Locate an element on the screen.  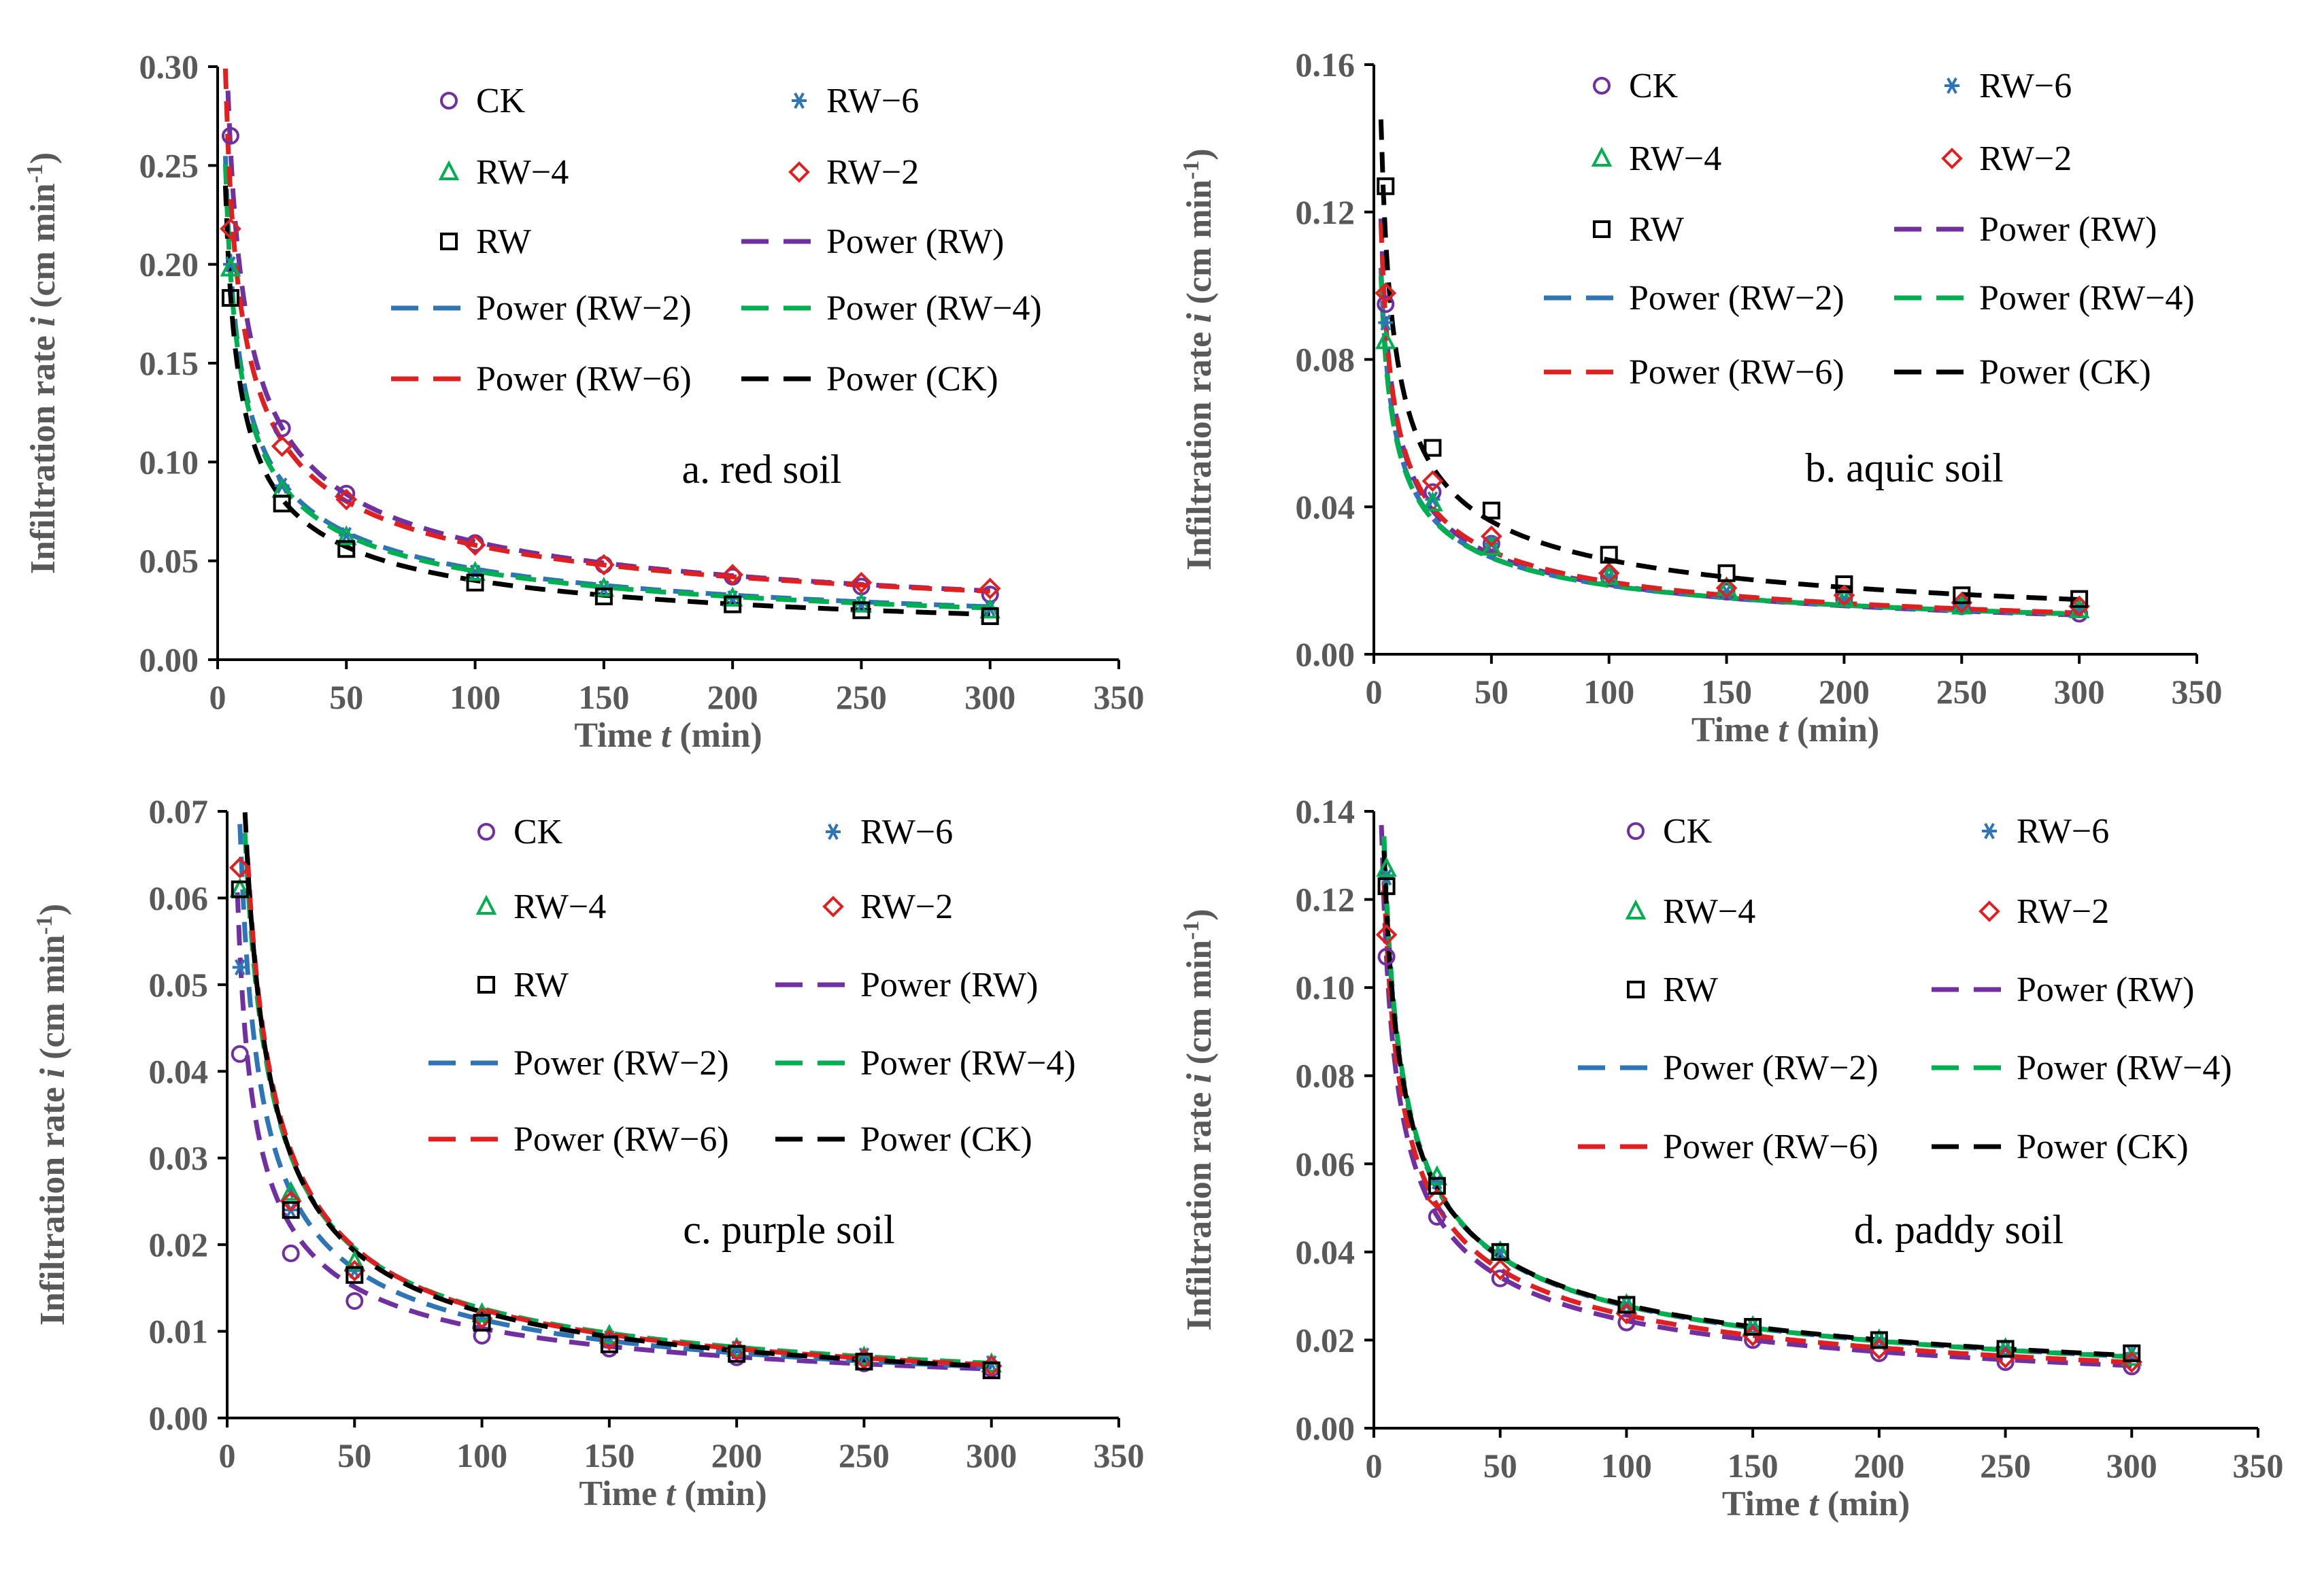
x-axis-label: Time t (min) is located at coordinates (668, 735).